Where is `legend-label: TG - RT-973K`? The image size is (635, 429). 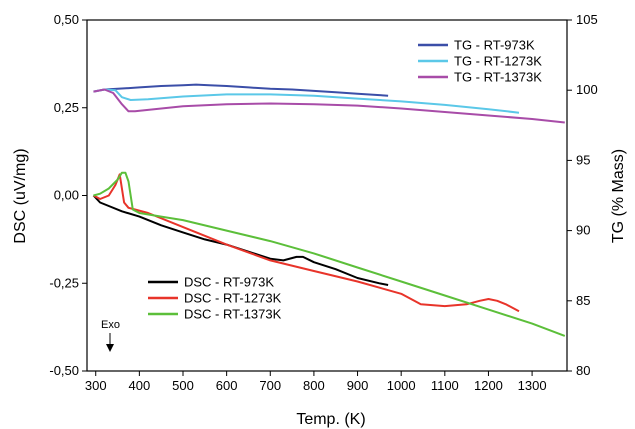
legend-label: TG - RT-973K is located at coordinates (494, 45).